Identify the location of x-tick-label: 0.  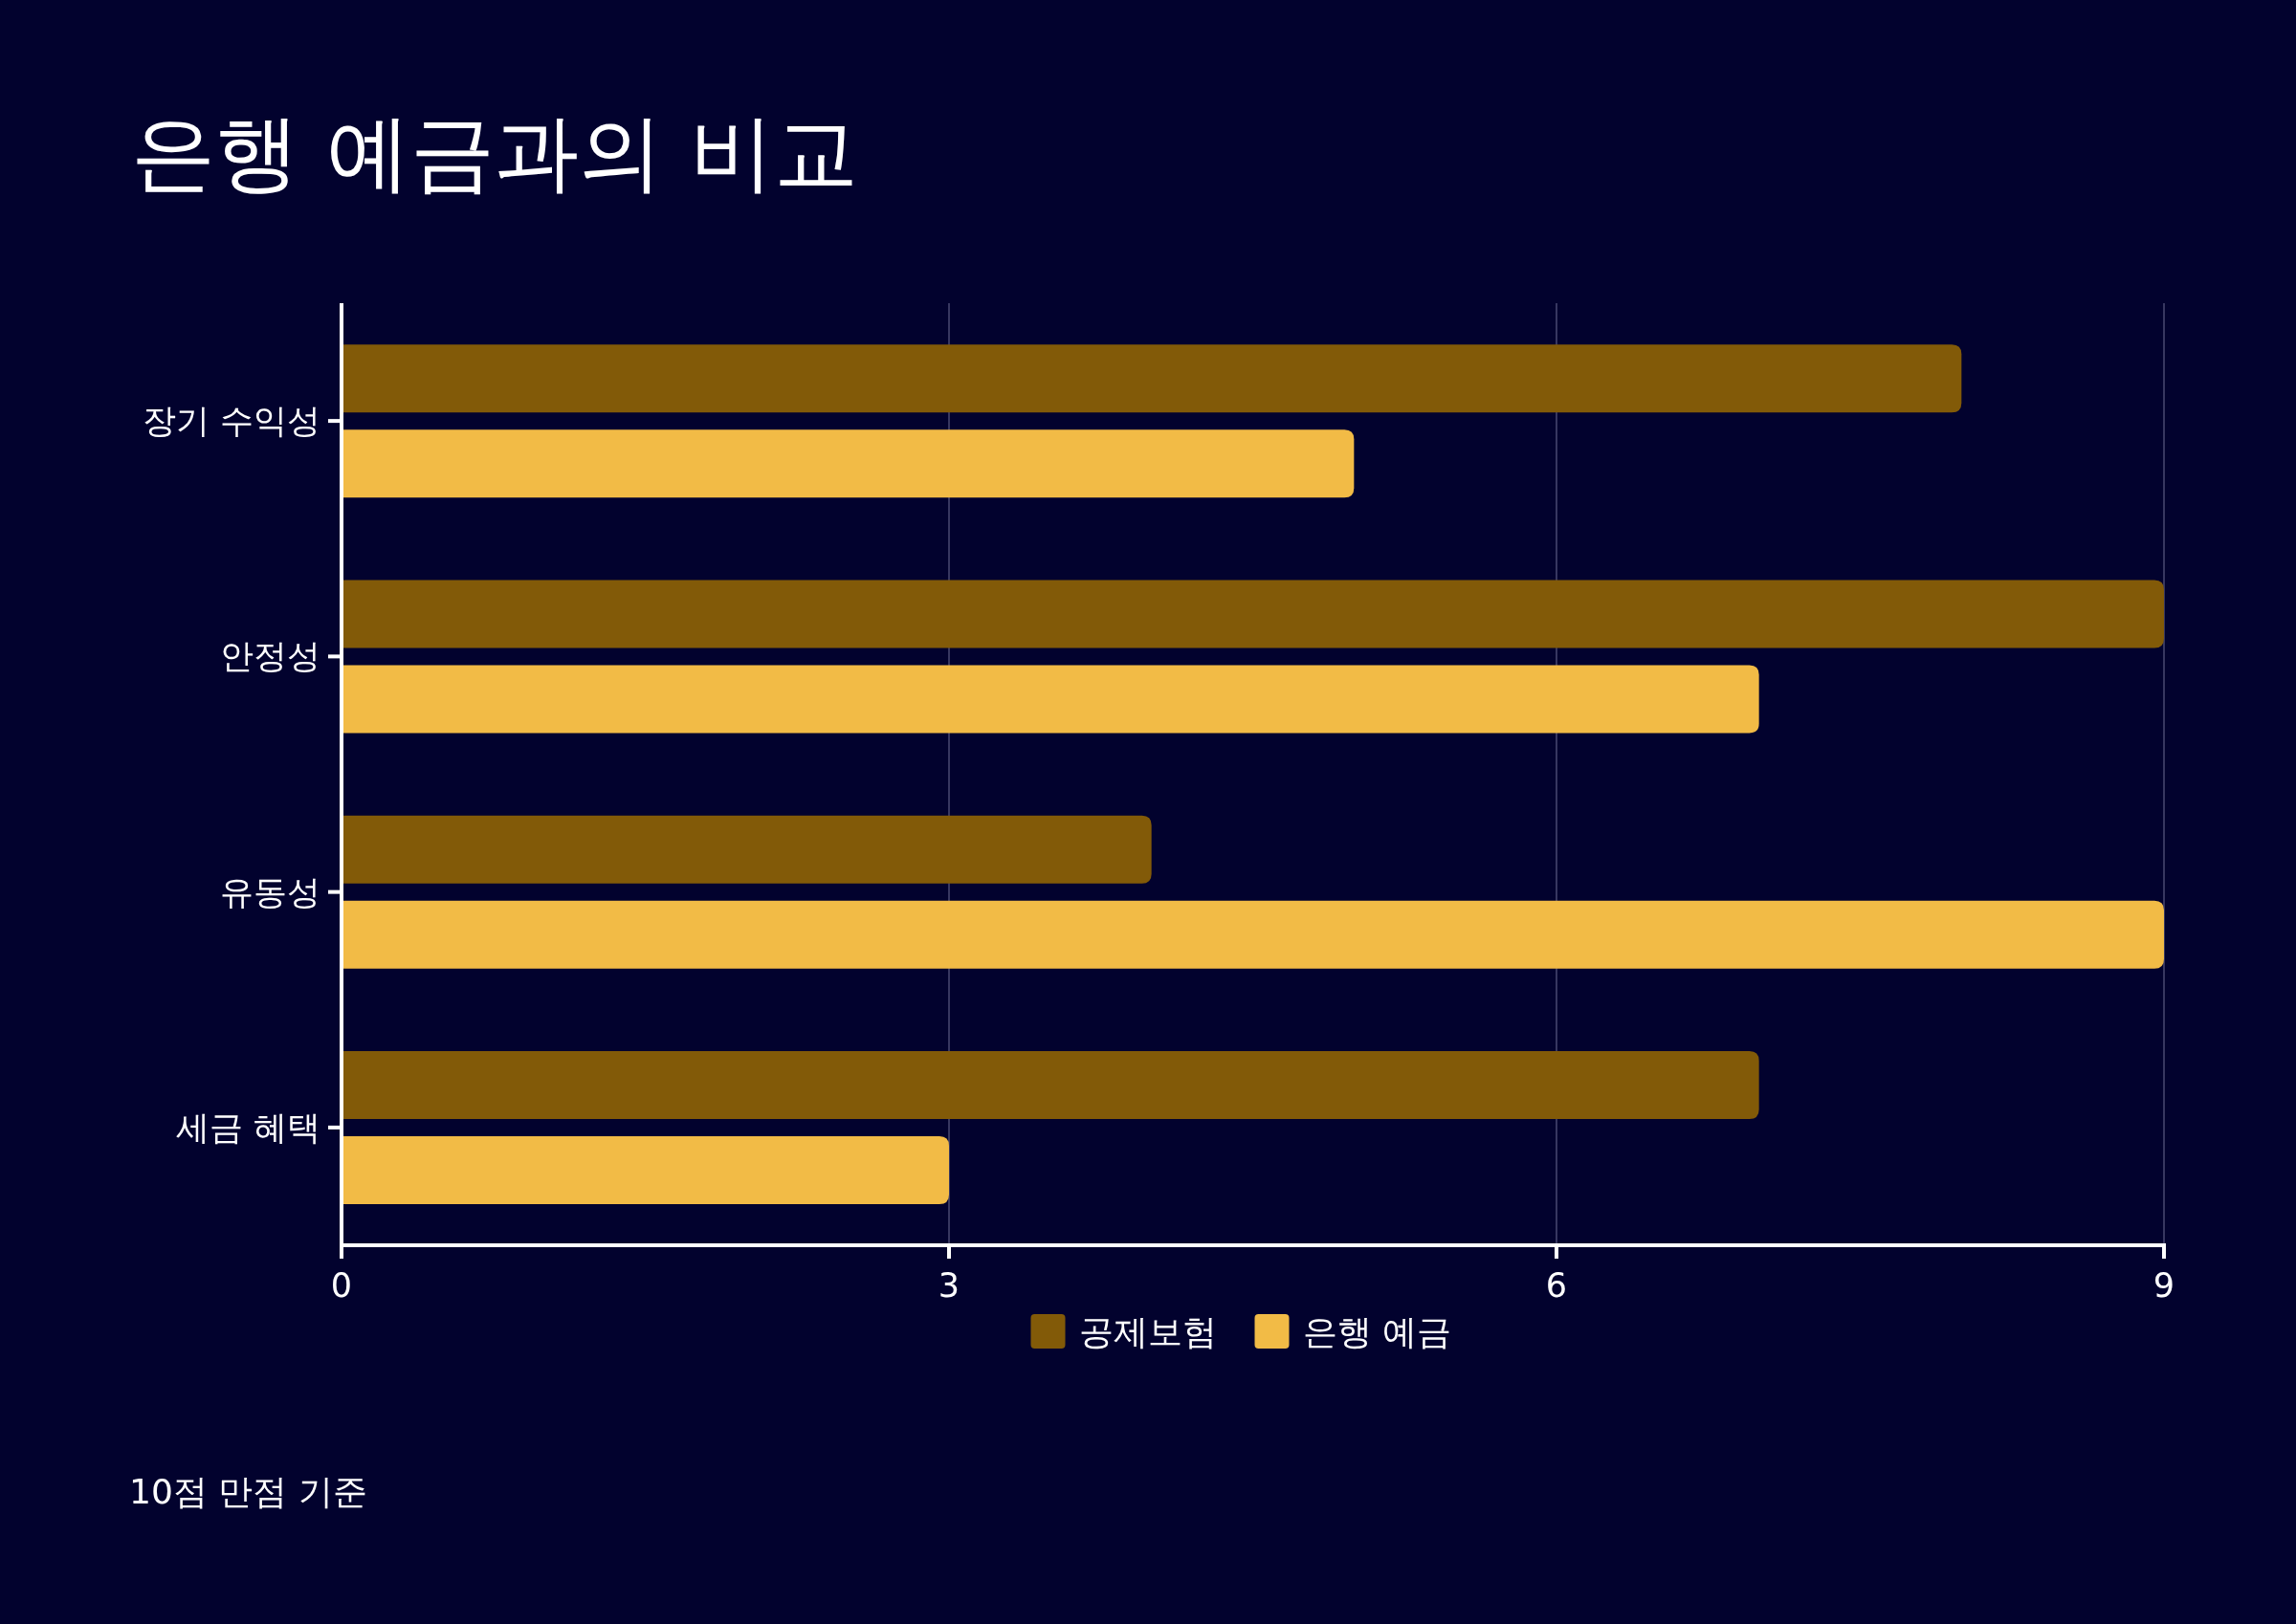
(342, 1286).